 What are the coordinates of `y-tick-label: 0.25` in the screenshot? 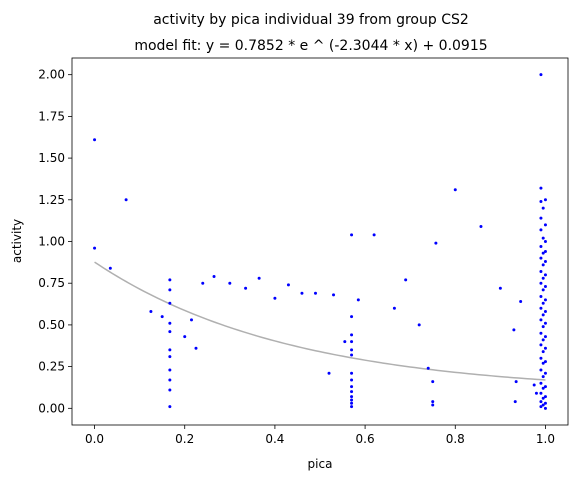 It's located at (51, 367).